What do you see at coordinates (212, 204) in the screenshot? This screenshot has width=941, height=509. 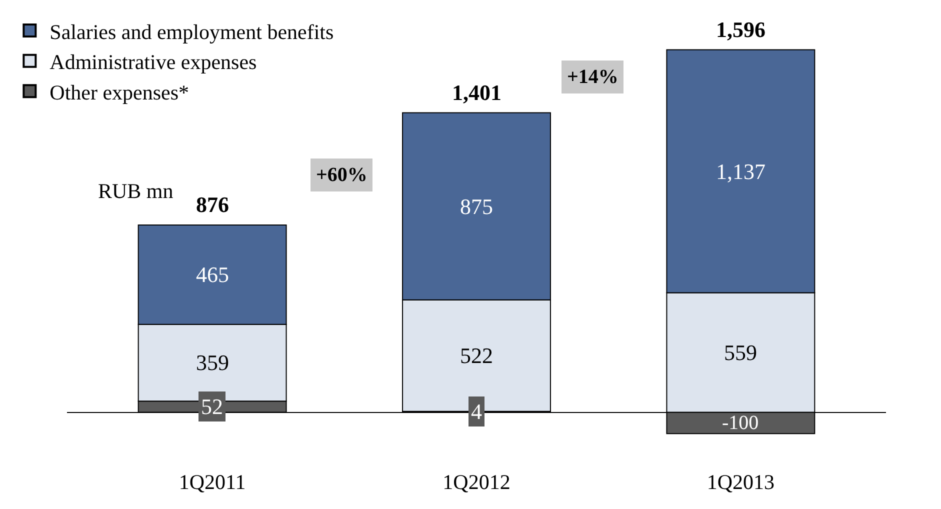 I see `total-label: 876` at bounding box center [212, 204].